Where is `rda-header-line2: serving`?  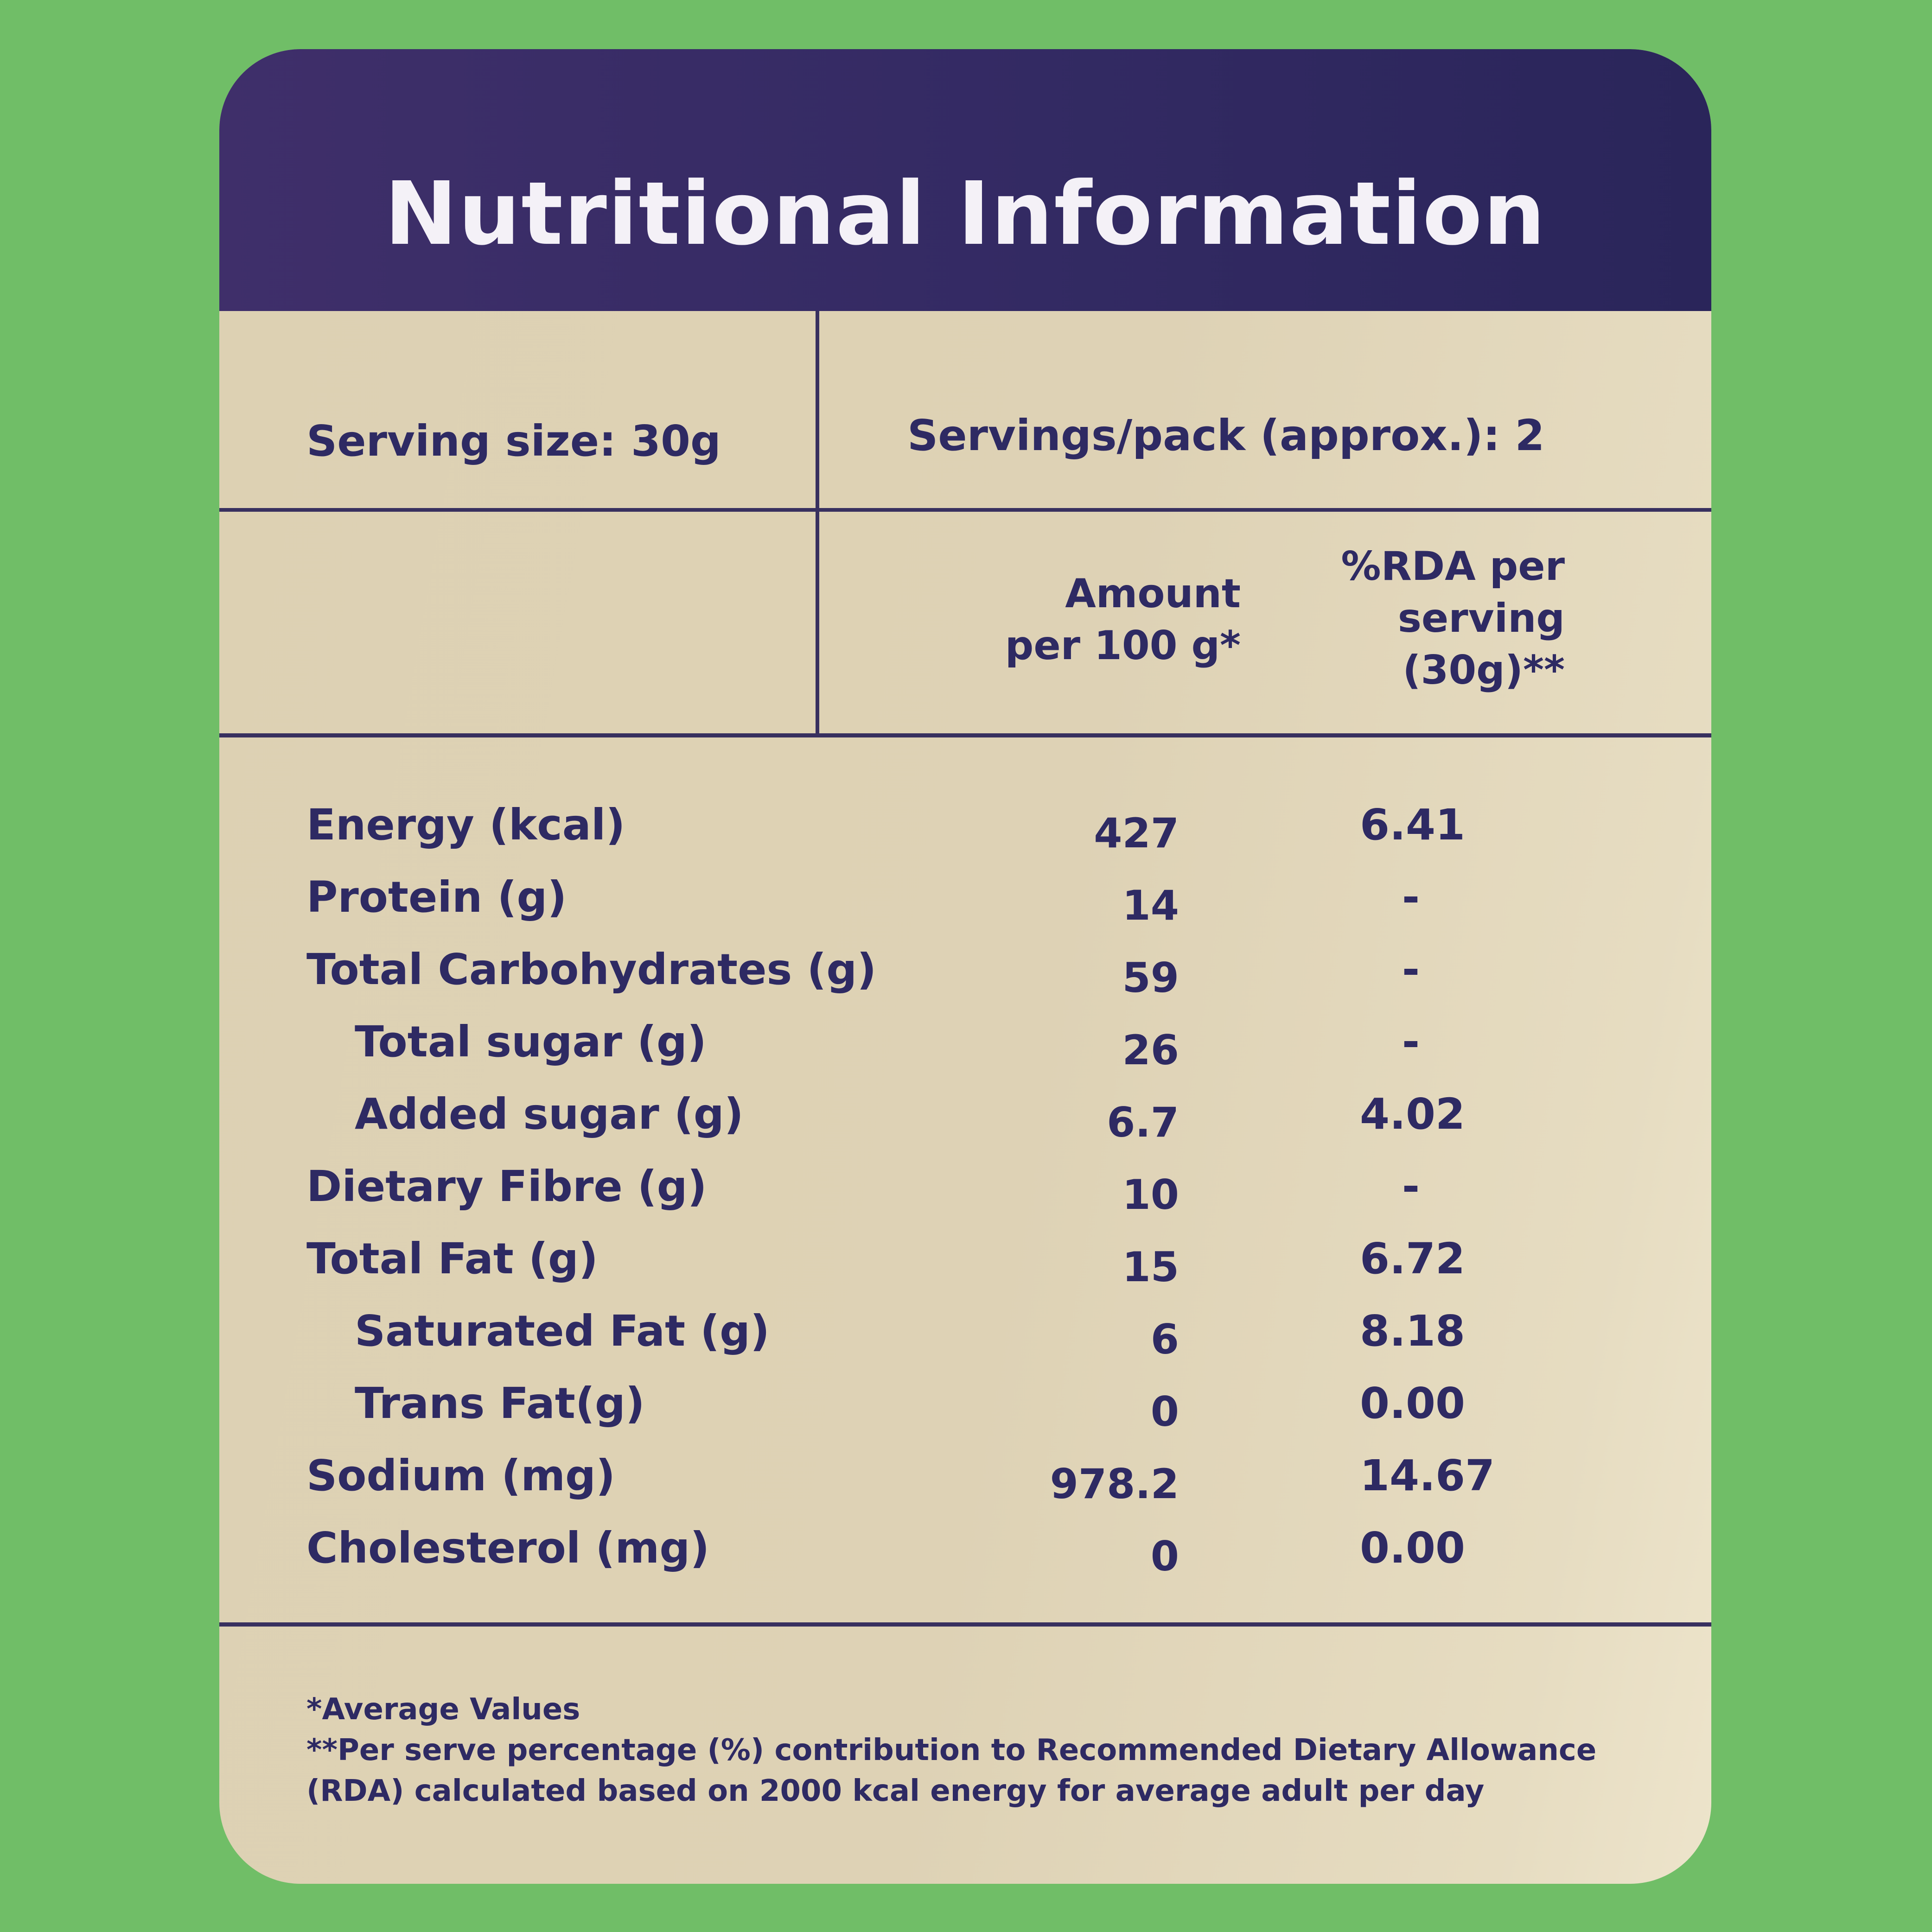
rda-header-line2: serving is located at coordinates (1481, 618).